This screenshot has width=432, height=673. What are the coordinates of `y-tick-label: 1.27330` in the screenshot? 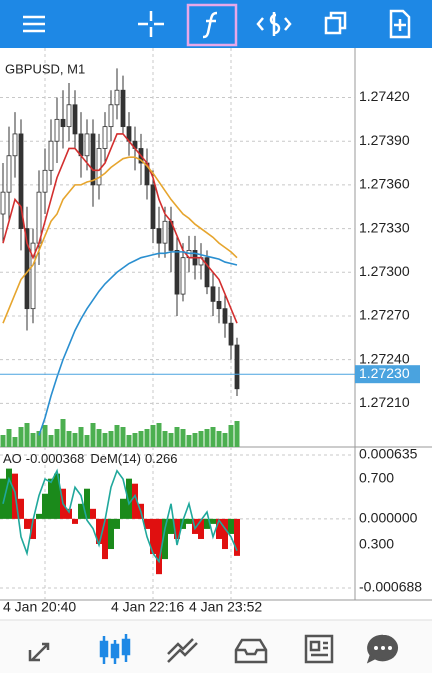 It's located at (384, 227).